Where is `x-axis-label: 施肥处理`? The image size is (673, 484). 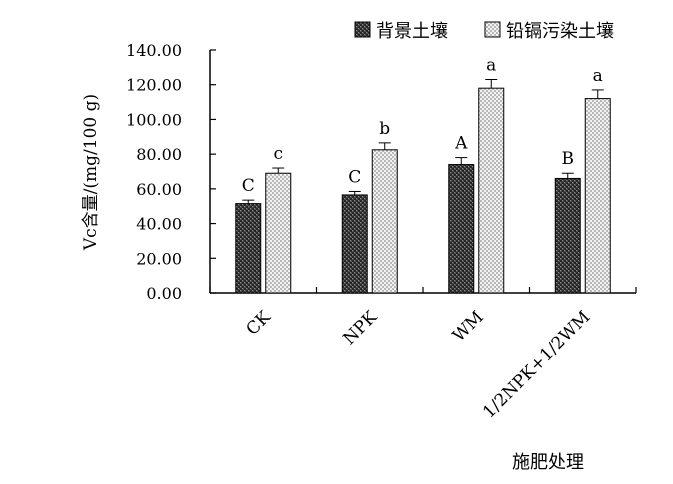 x-axis-label: 施肥处理 is located at coordinates (548, 462).